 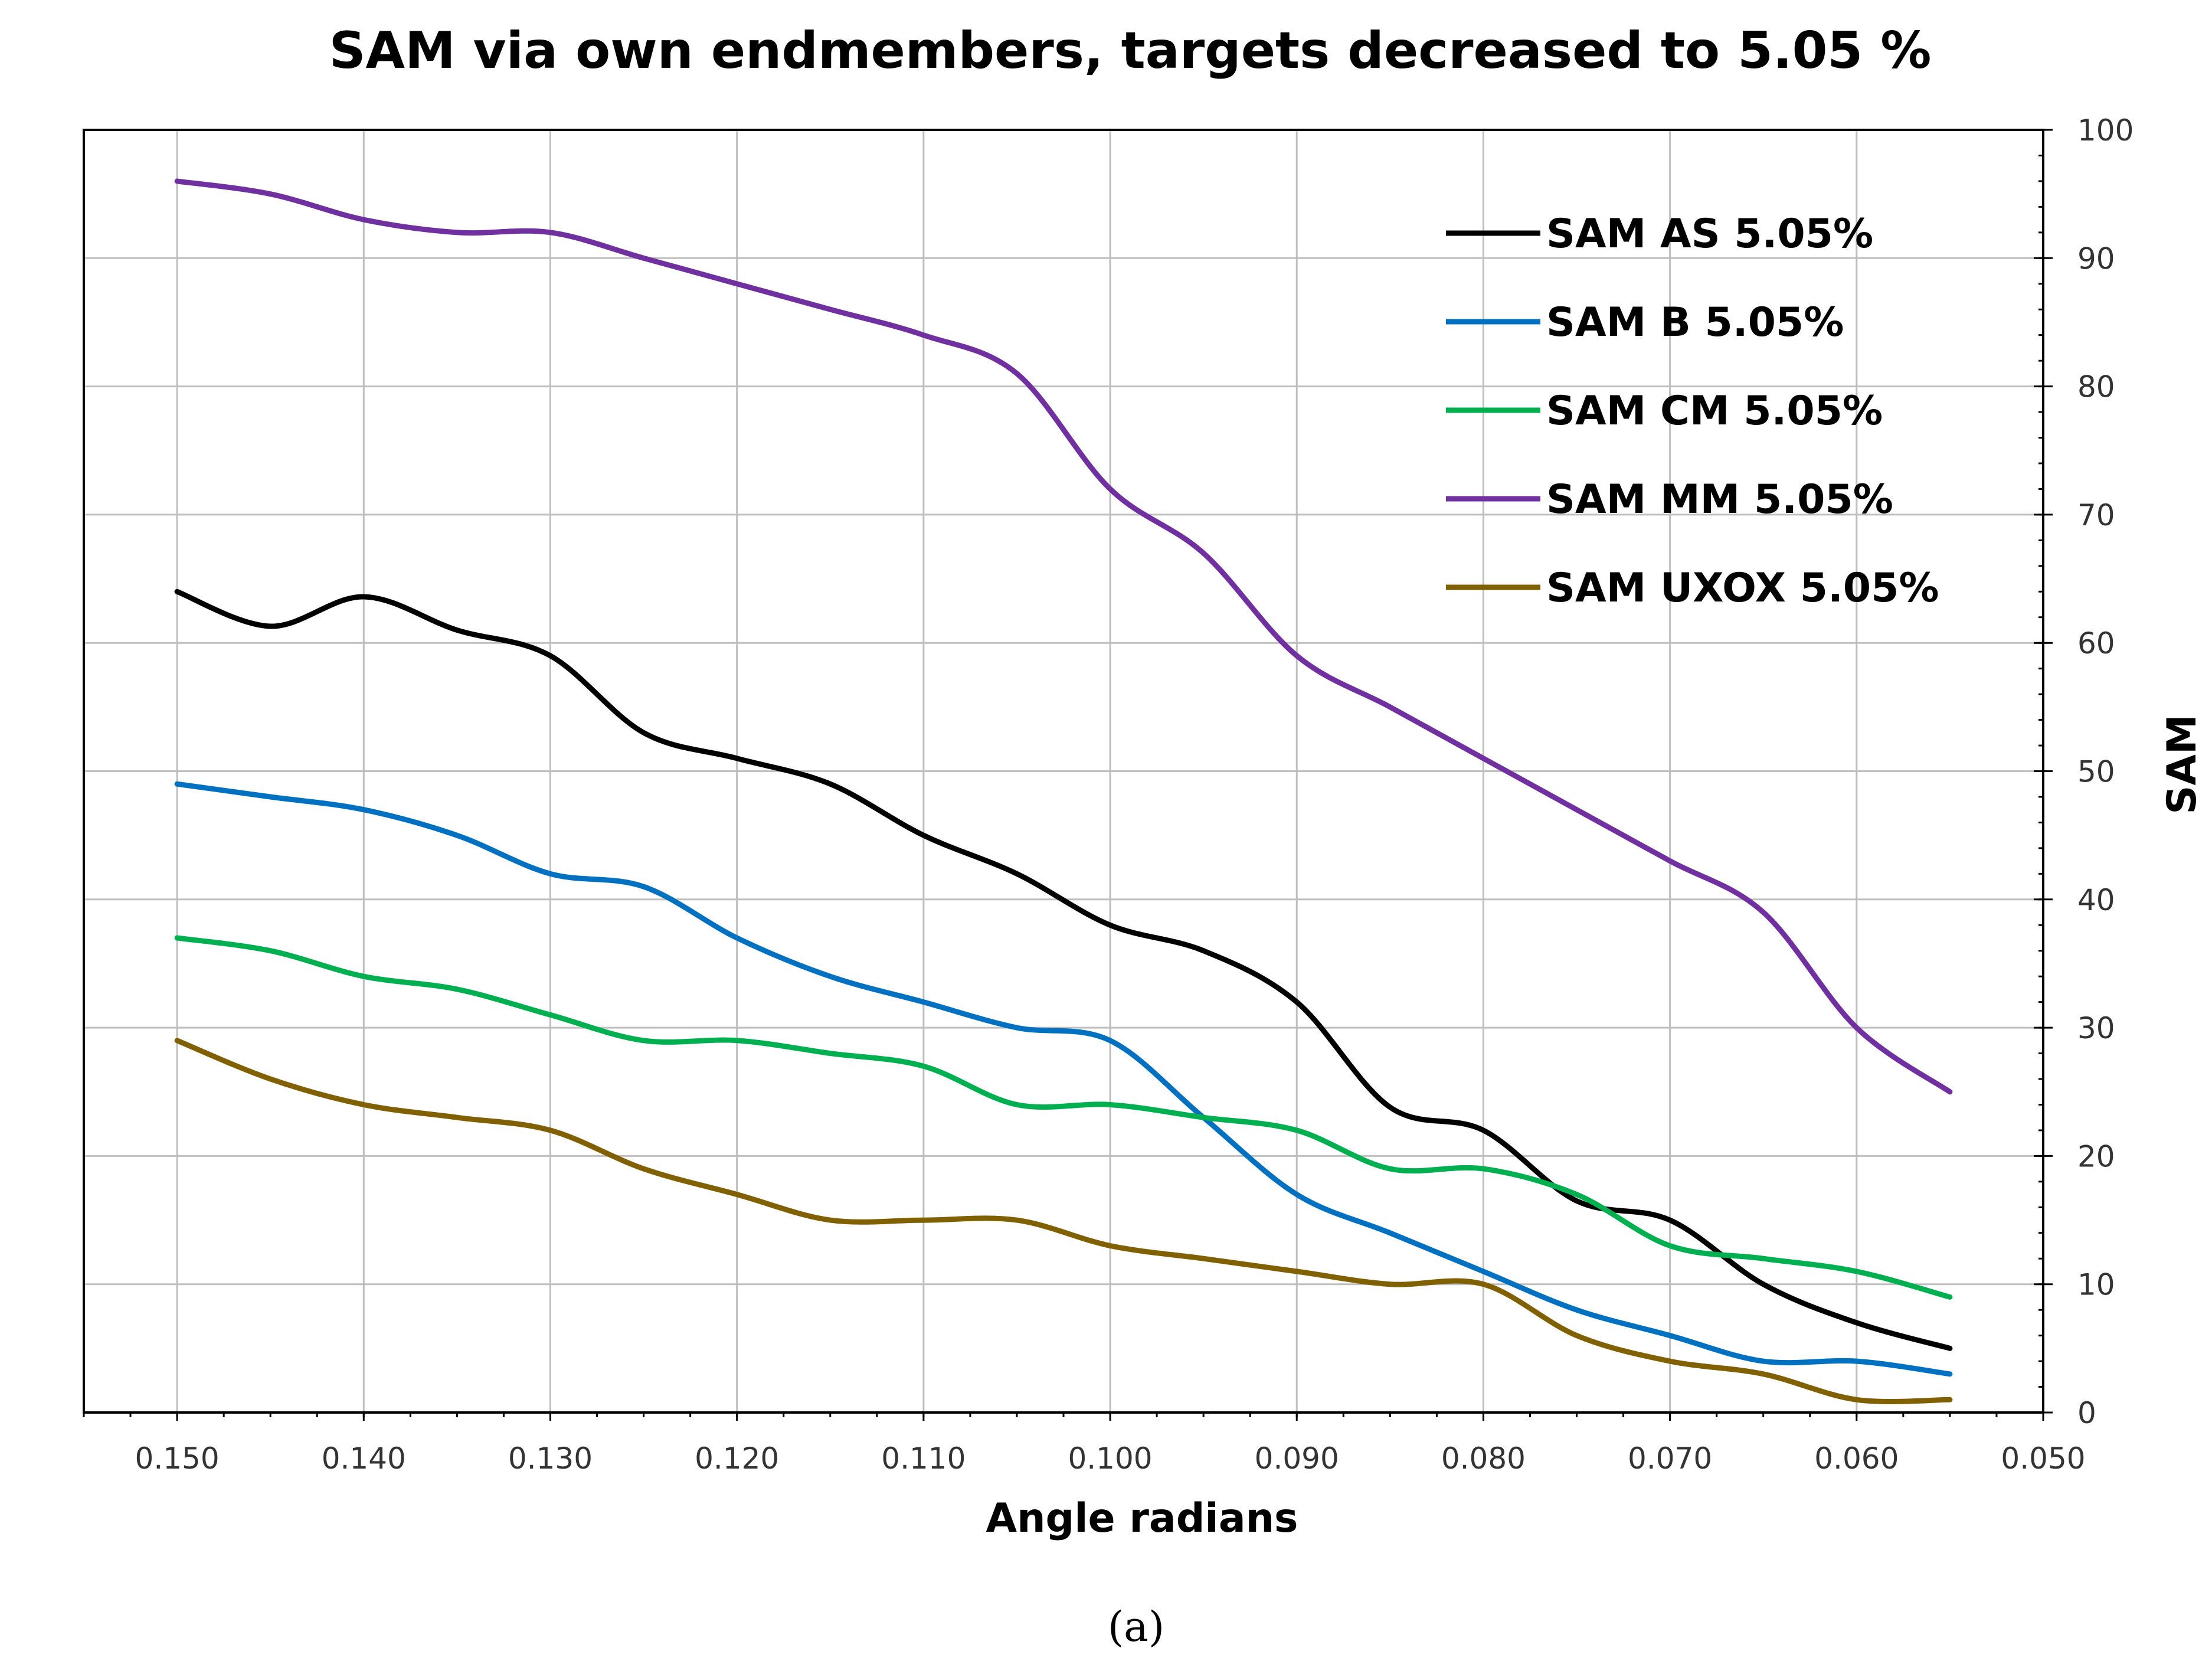 I want to click on legend-item-sam-b-5-05: SAM B 5.05%, so click(x=1645, y=323).